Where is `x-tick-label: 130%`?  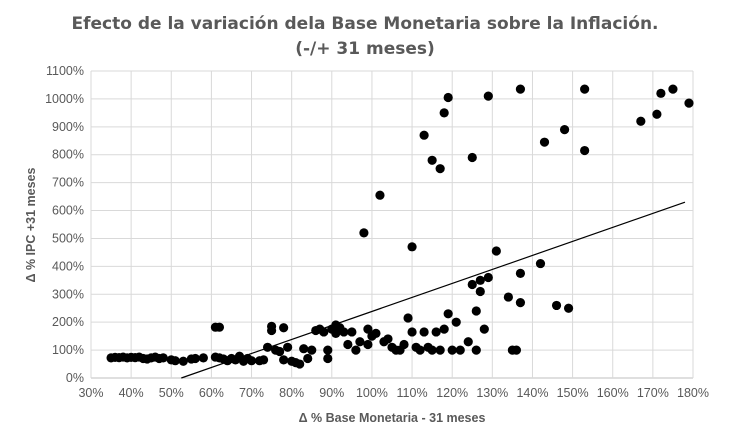
x-tick-label: 130% is located at coordinates (492, 393).